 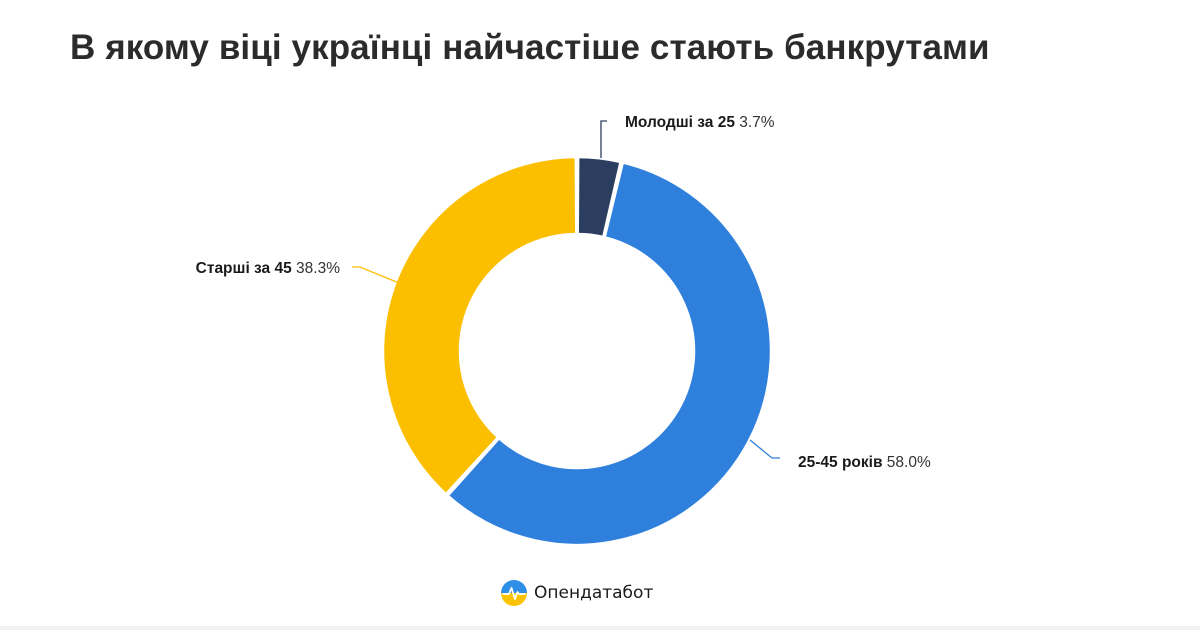 I want to click on footer-band, so click(x=600, y=628).